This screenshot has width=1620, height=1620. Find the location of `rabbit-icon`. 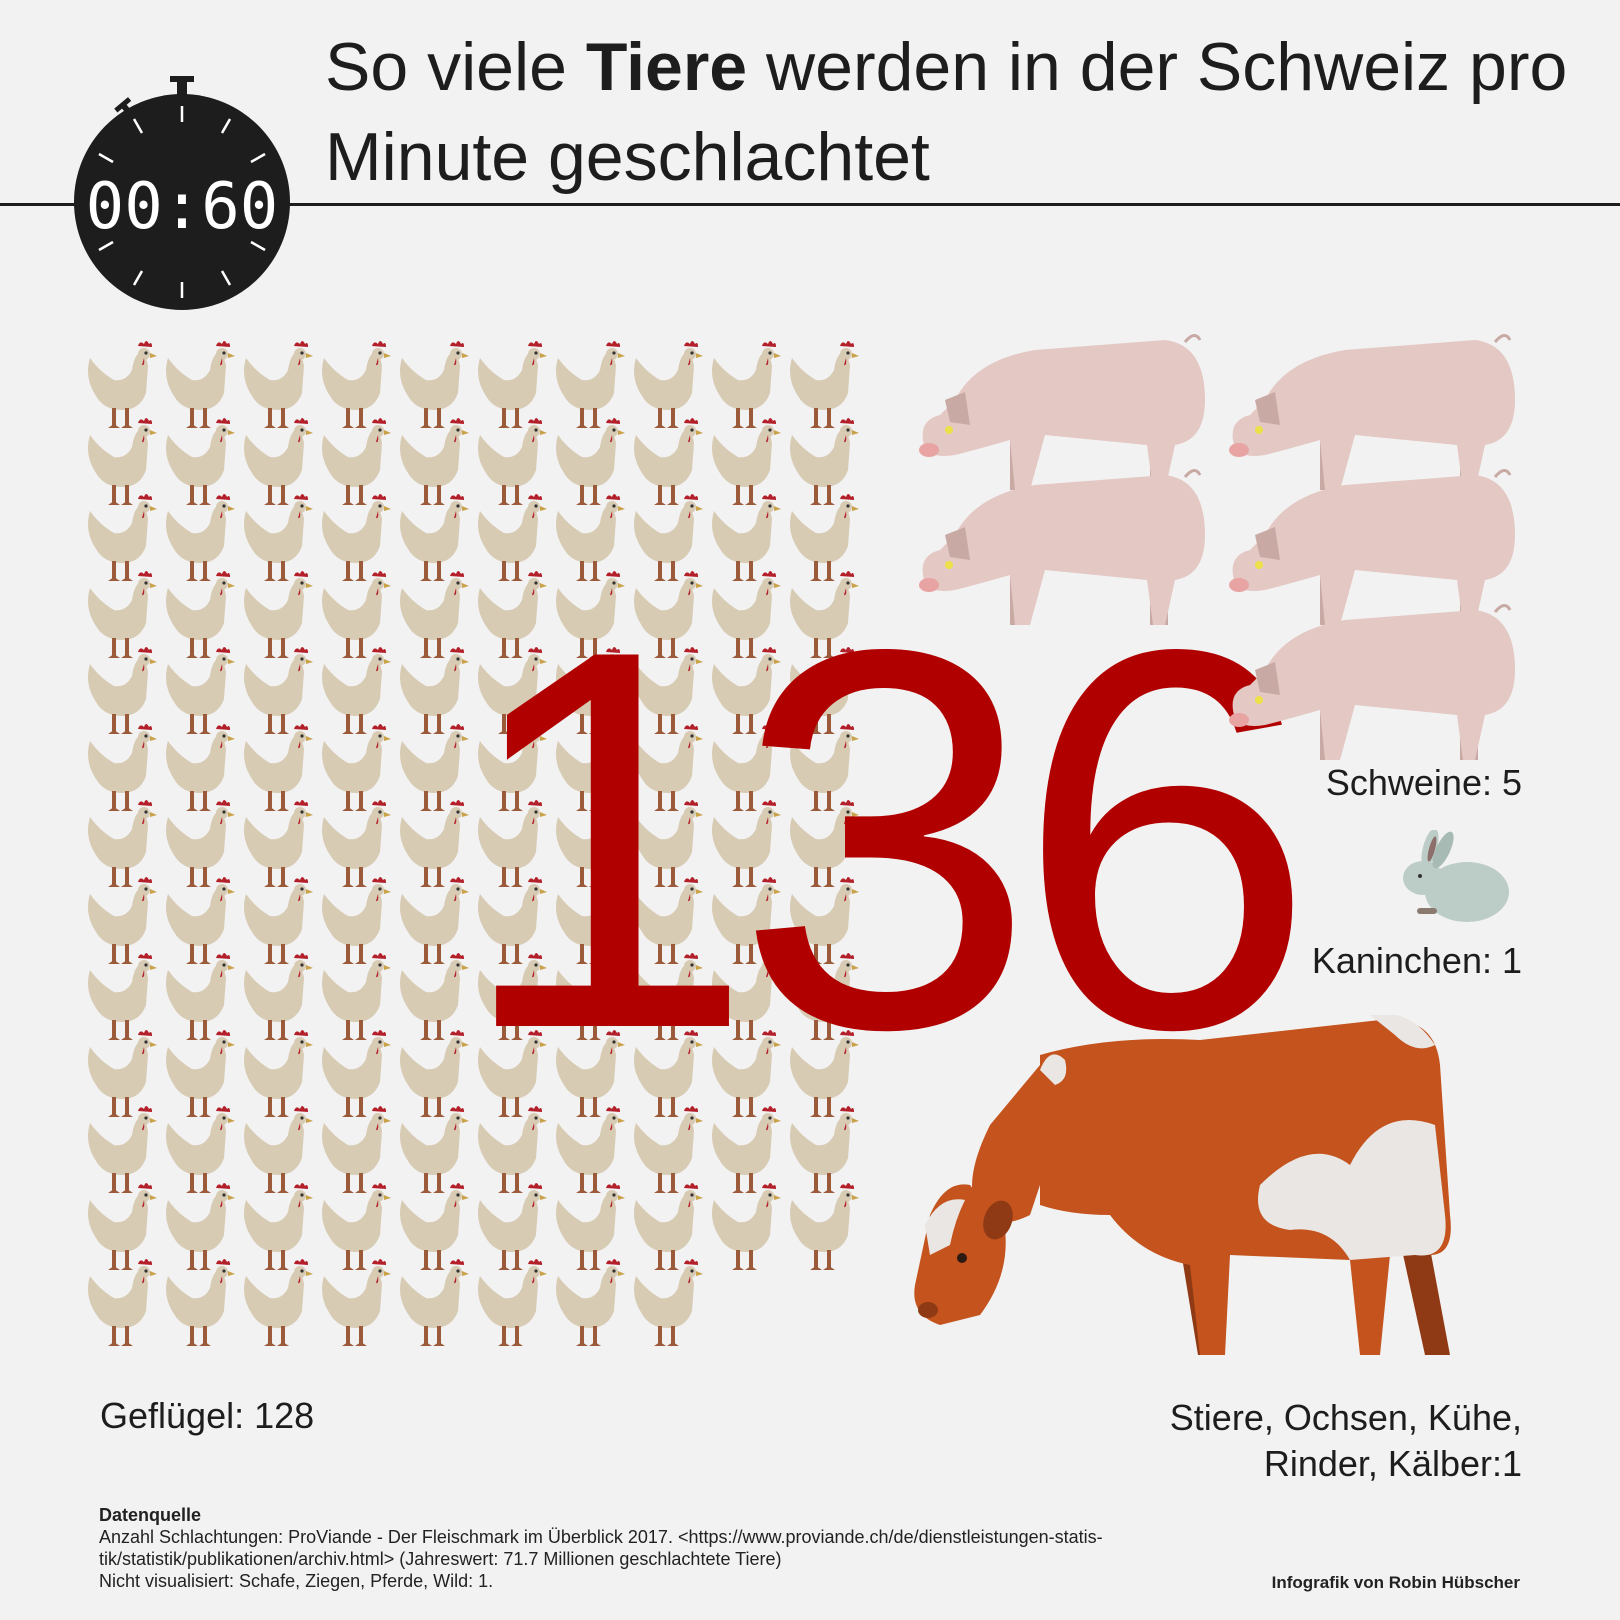

rabbit-icon is located at coordinates (1456, 876).